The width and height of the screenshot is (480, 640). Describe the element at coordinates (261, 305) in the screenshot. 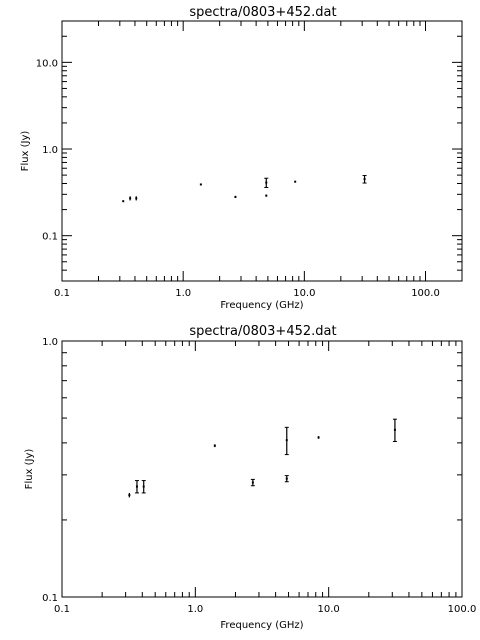

I see `x-axis-label-top: Frequency (GHz)` at that location.